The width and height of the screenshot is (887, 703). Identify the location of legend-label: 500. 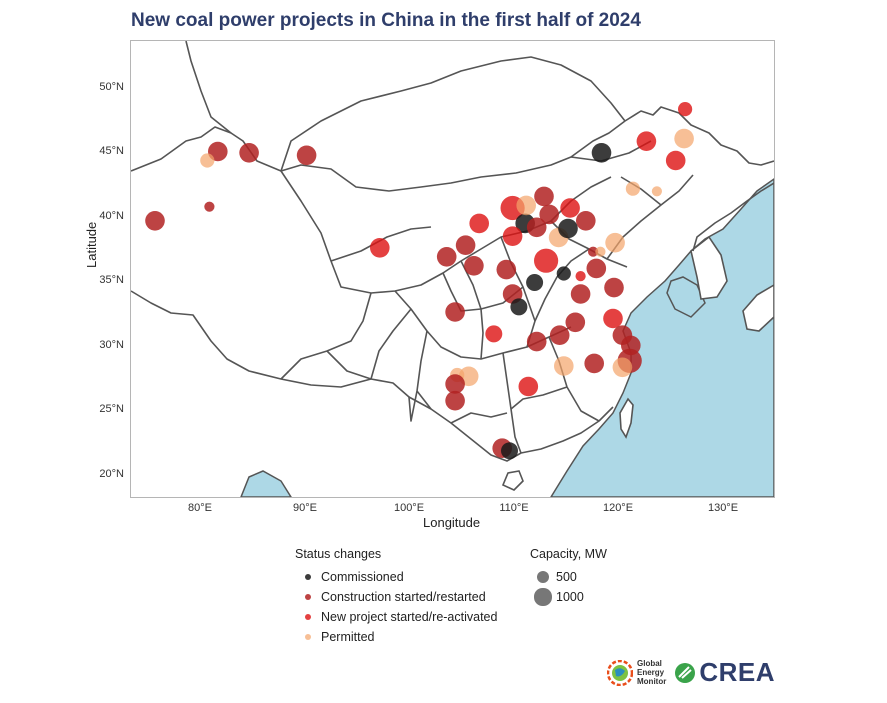
(566, 577).